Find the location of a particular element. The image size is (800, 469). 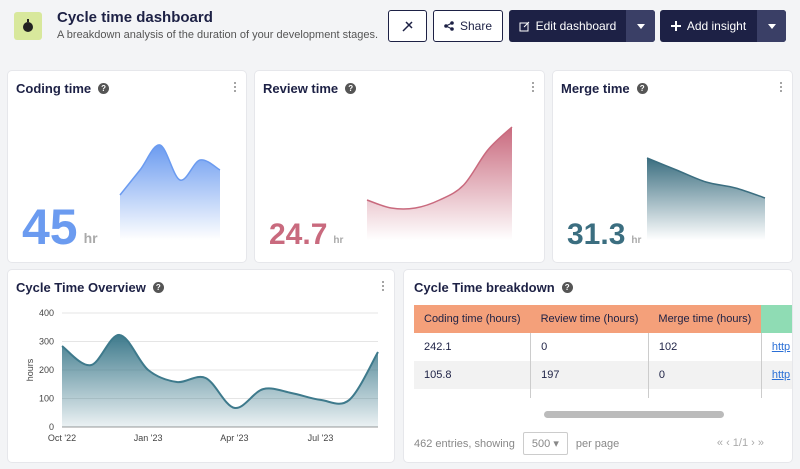

x-tick-label: Jan '23 is located at coordinates (148, 438).